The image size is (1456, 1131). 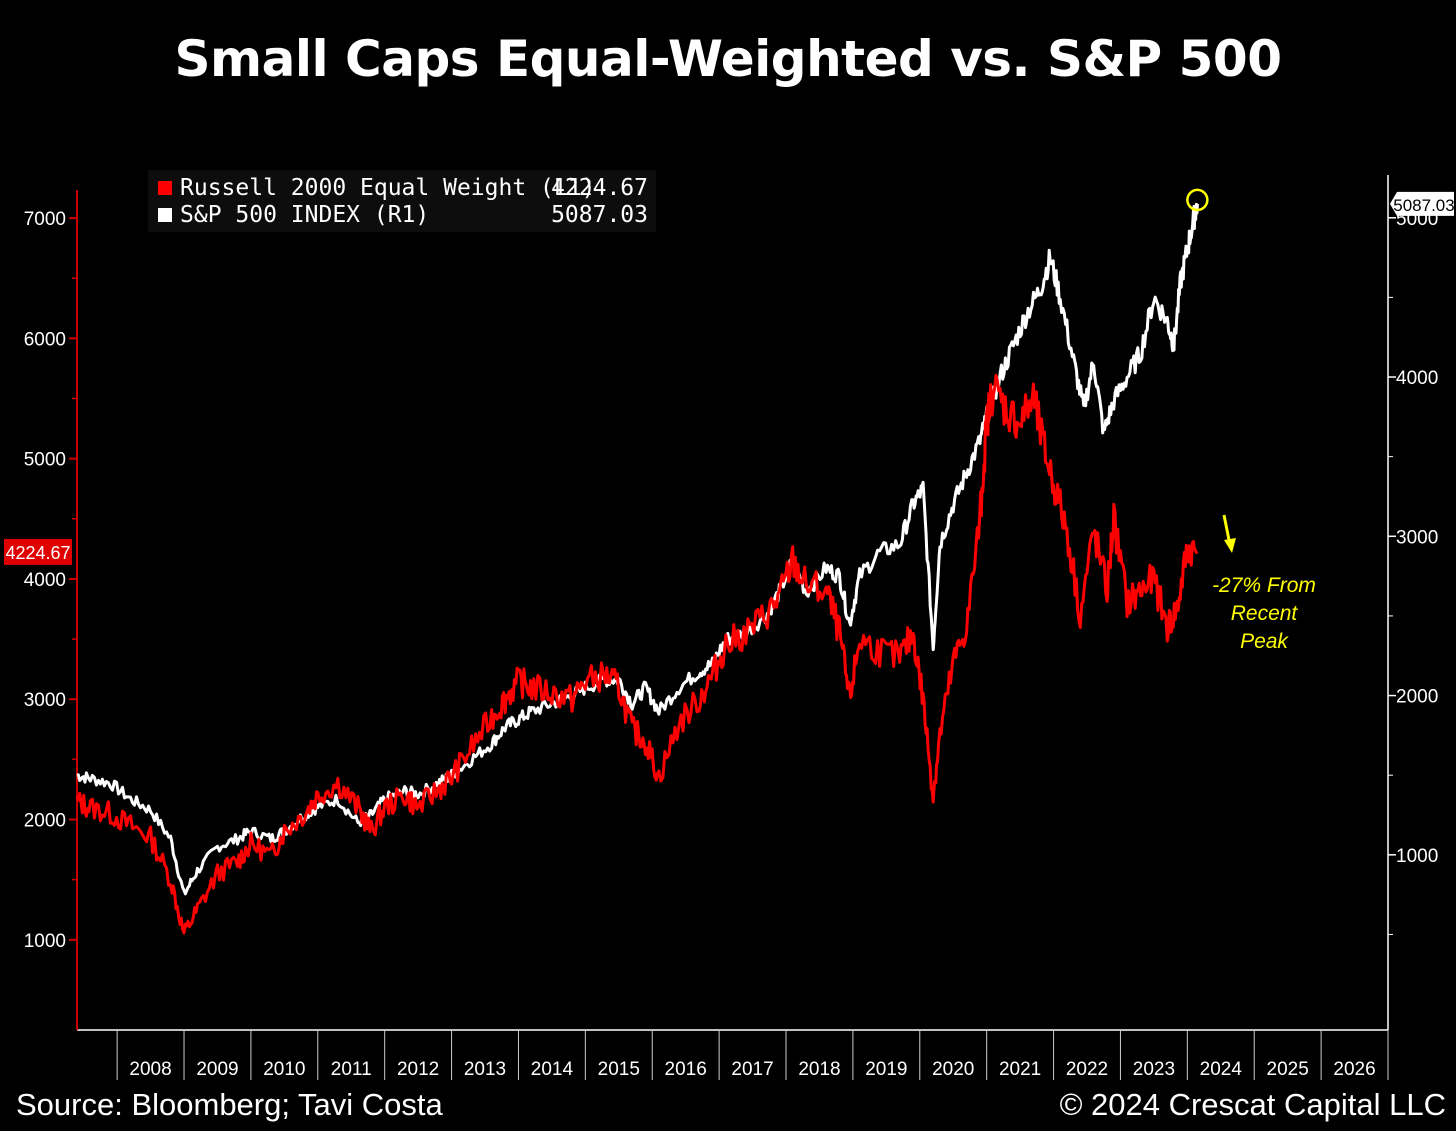 I want to click on x-tick-label: 2012, so click(x=418, y=1069).